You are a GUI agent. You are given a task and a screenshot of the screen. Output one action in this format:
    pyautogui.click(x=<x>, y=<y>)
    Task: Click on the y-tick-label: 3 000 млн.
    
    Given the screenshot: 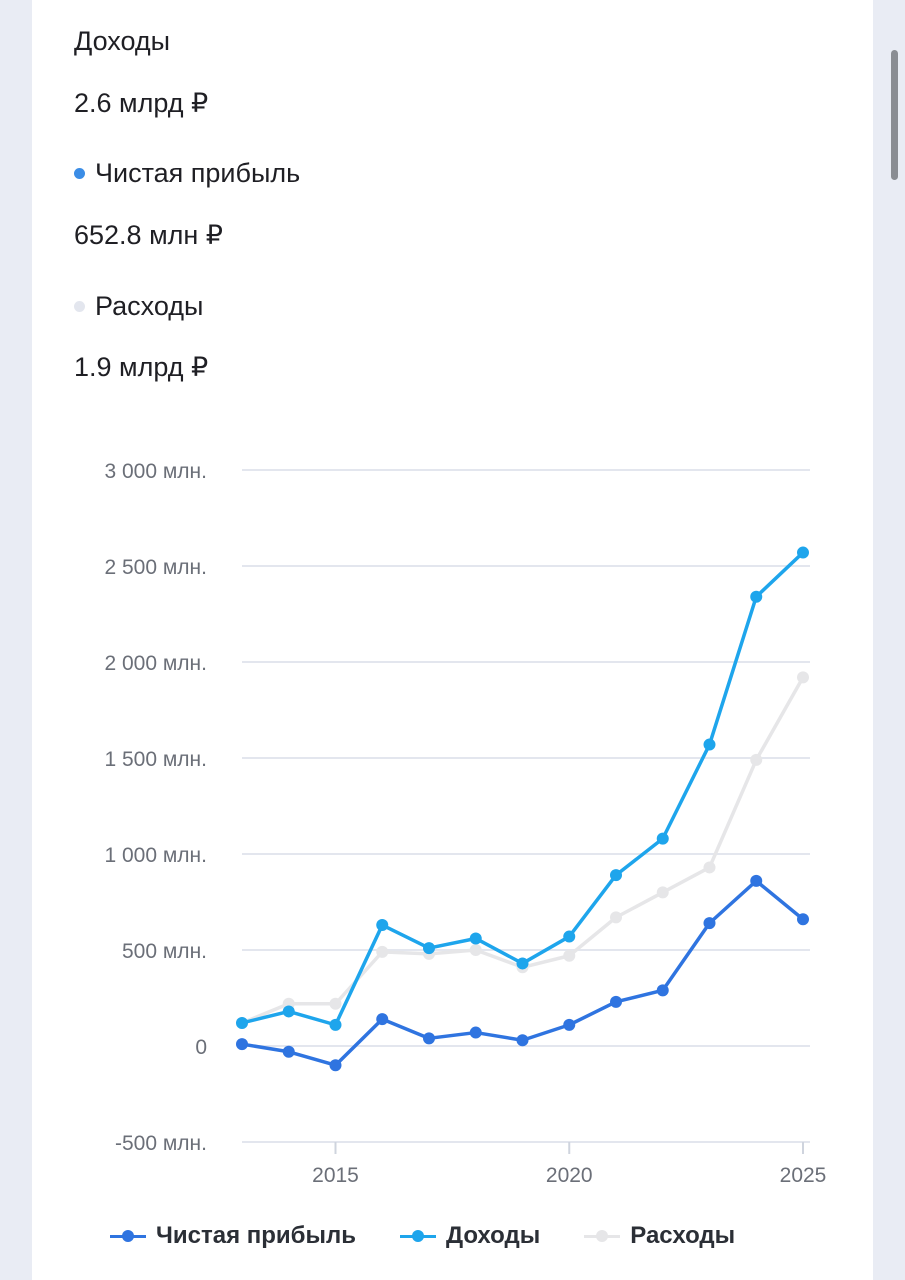 What is the action you would take?
    pyautogui.click(x=155, y=471)
    